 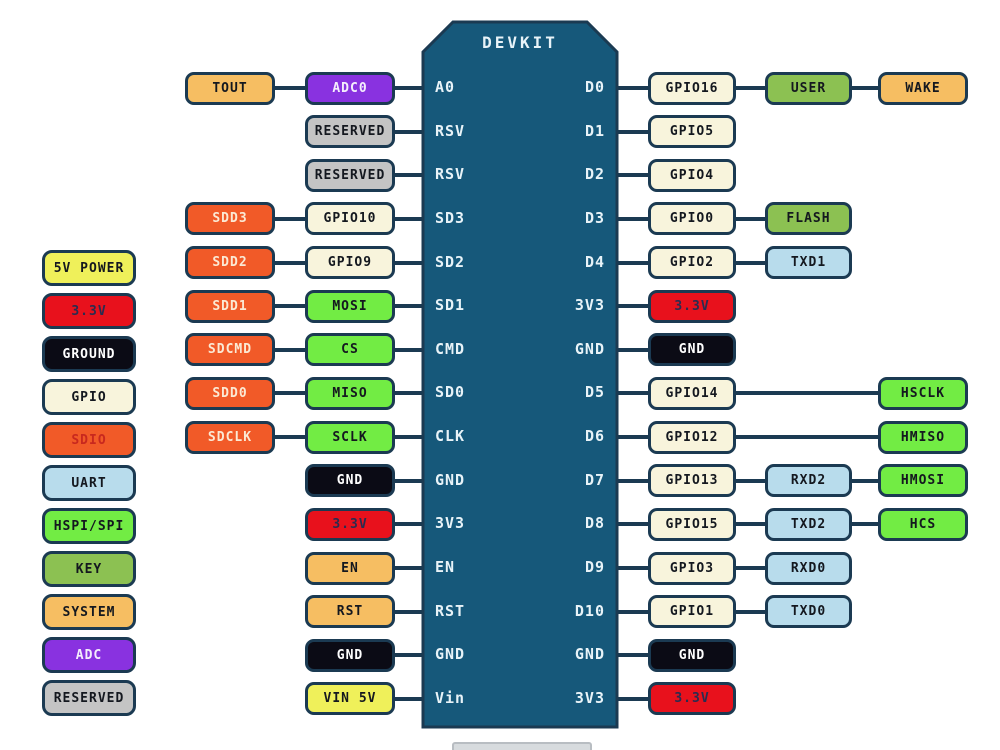 What do you see at coordinates (520, 42) in the screenshot?
I see `board-title: DEVKIT` at bounding box center [520, 42].